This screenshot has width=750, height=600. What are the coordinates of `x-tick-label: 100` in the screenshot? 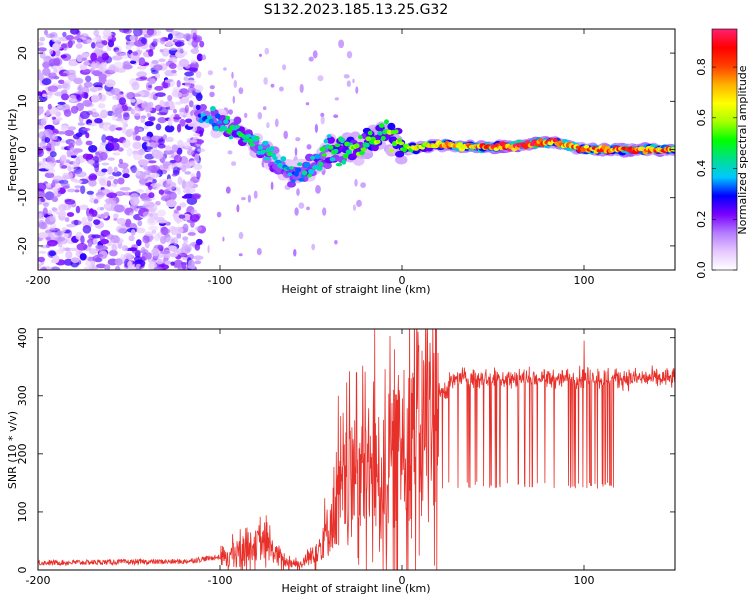 It's located at (584, 280).